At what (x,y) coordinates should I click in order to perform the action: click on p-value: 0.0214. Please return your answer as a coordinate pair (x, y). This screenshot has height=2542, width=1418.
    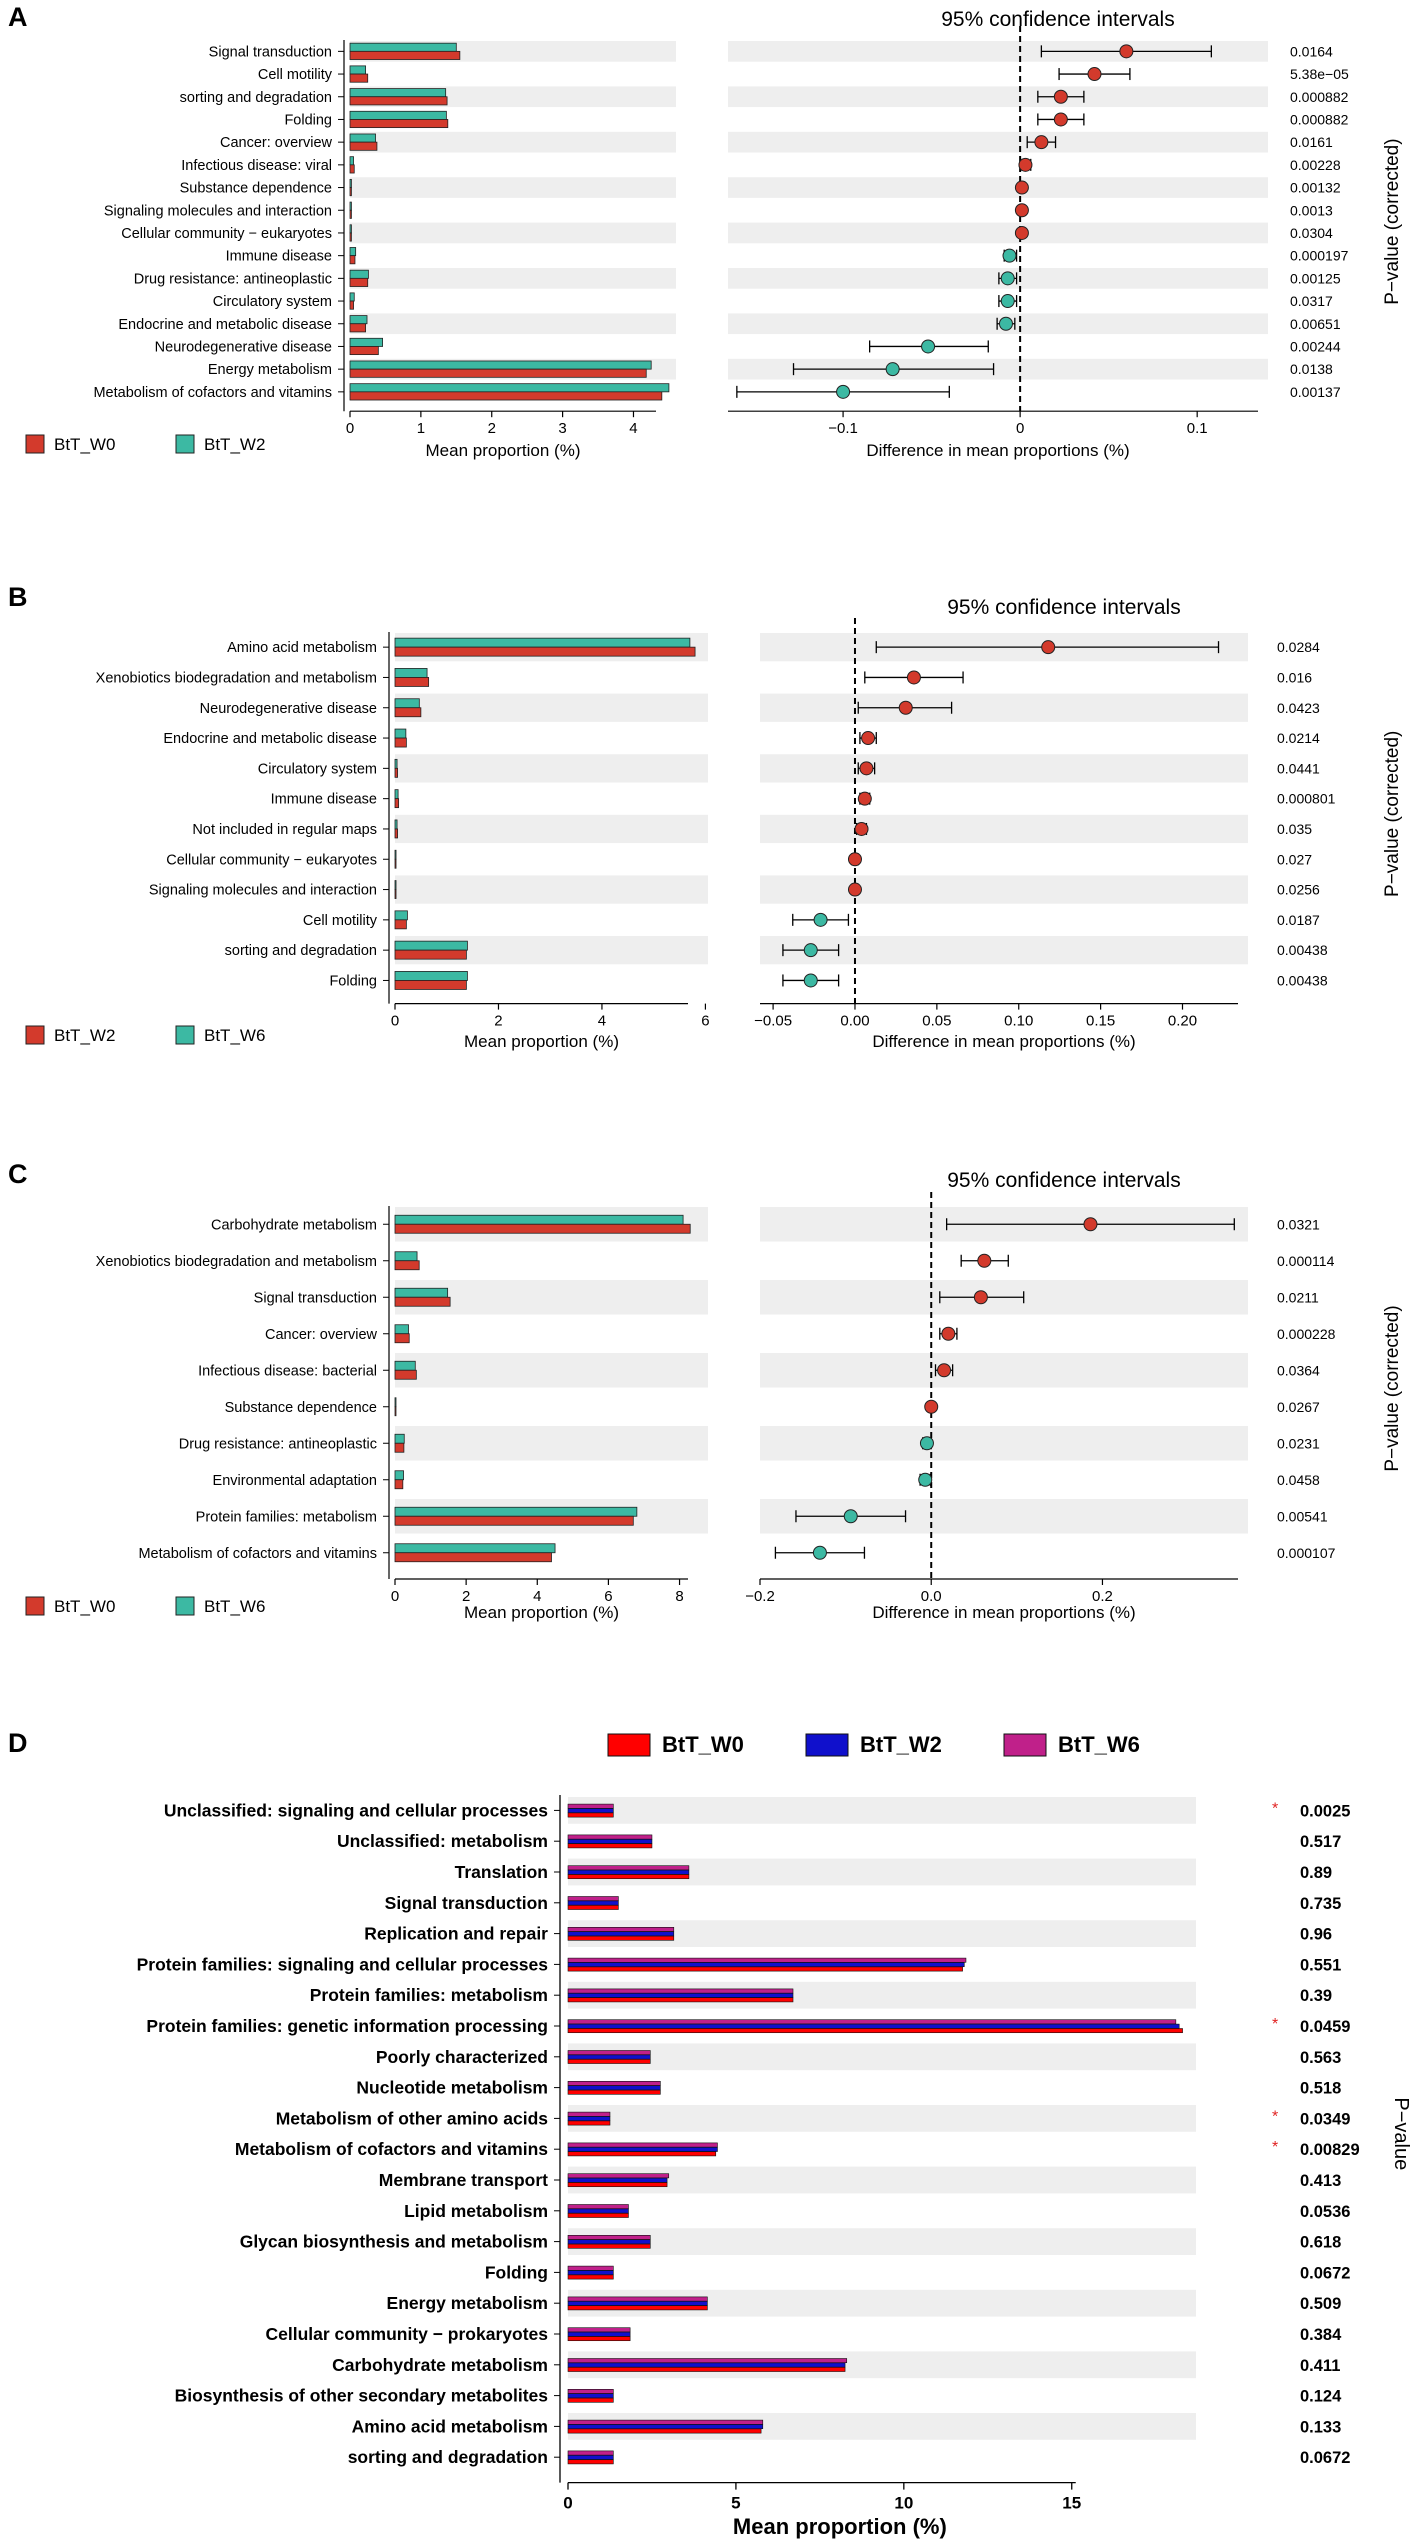
    Looking at the image, I should click on (1298, 738).